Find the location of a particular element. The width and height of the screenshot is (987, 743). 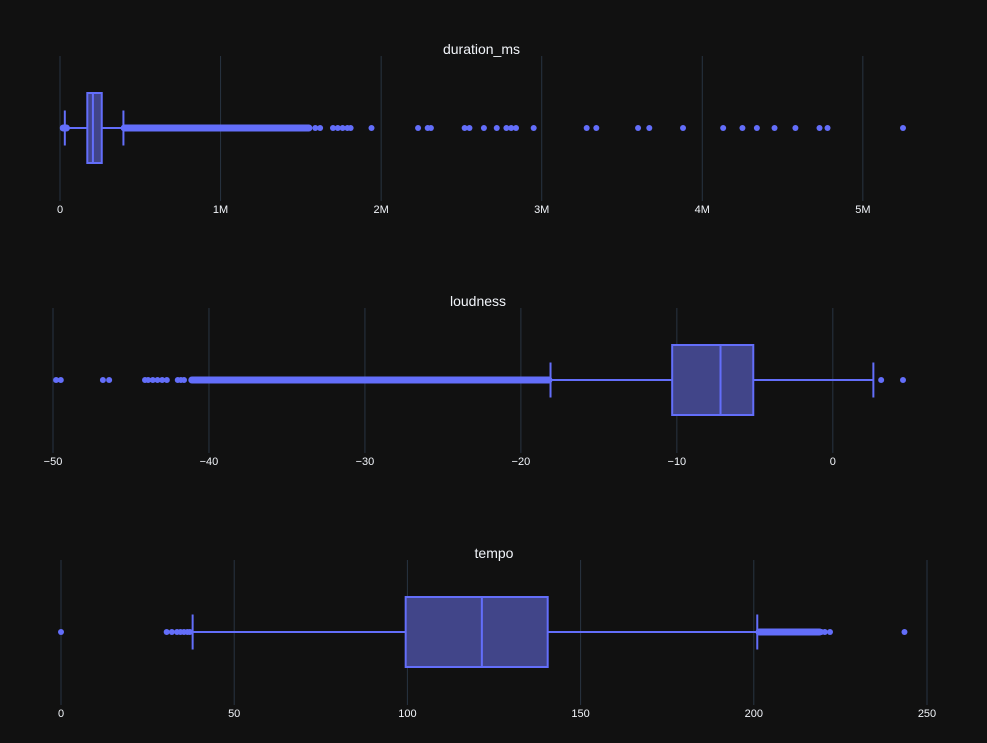

x-tick-label: −20 is located at coordinates (521, 462).